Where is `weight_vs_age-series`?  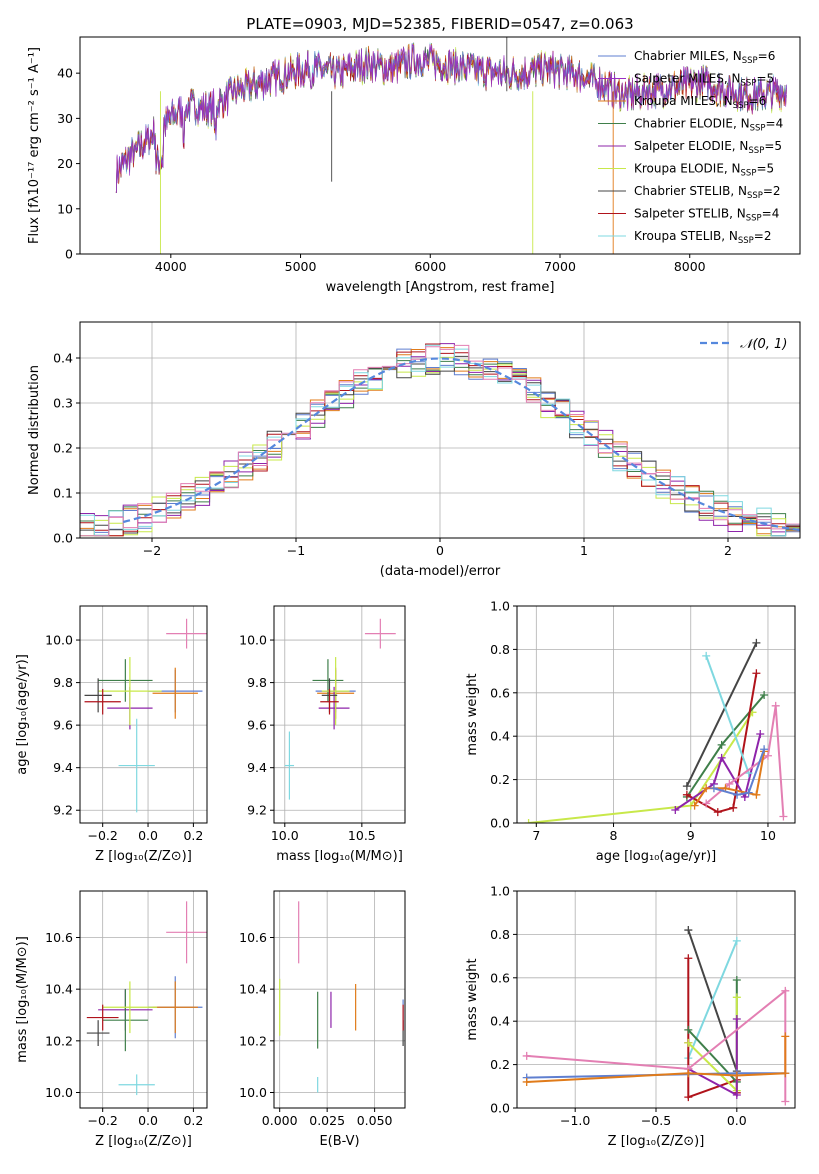
weight_vs_age-series is located at coordinates (656, 730).